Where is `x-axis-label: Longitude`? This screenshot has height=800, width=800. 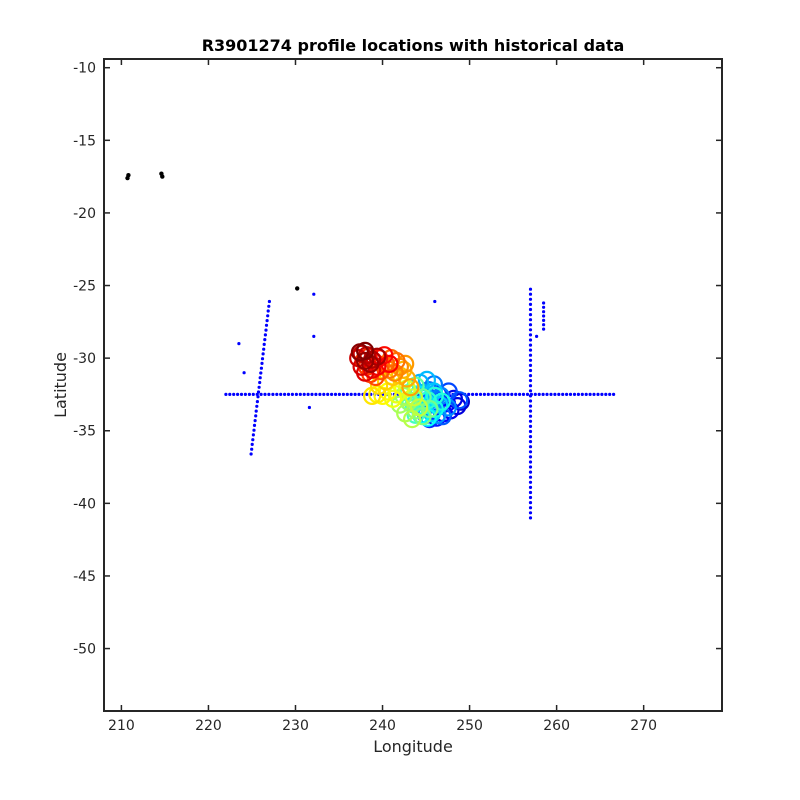 x-axis-label: Longitude is located at coordinates (413, 746).